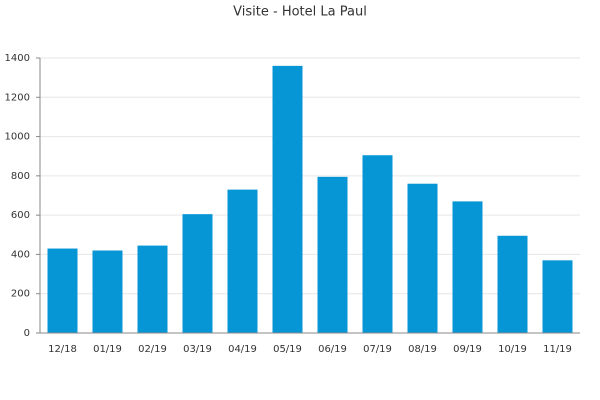 The image size is (600, 400). Describe the element at coordinates (62, 349) in the screenshot. I see `x-tick-label: 12/18` at that location.